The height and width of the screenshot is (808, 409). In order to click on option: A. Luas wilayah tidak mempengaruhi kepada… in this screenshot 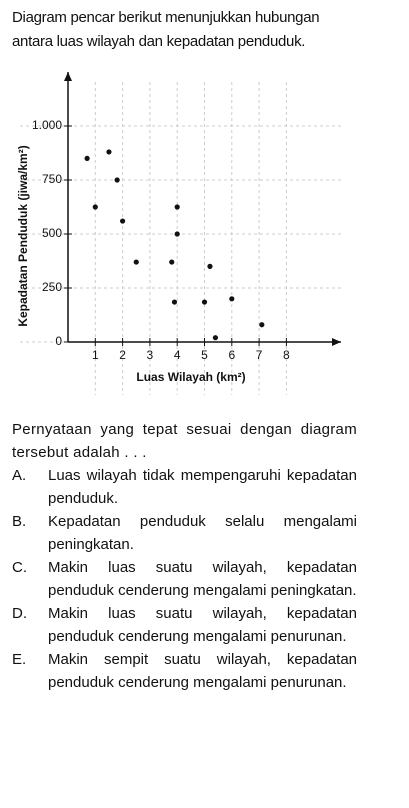, I will do `click(184, 487)`.